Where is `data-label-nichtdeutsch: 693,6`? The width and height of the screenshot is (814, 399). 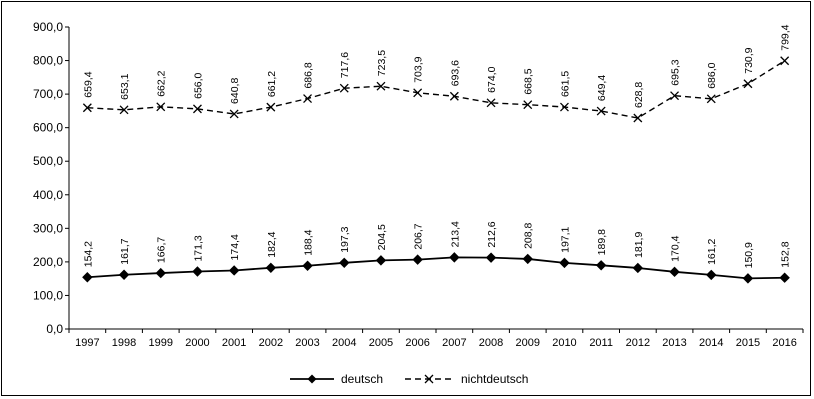 data-label-nichtdeutsch: 693,6 is located at coordinates (455, 73).